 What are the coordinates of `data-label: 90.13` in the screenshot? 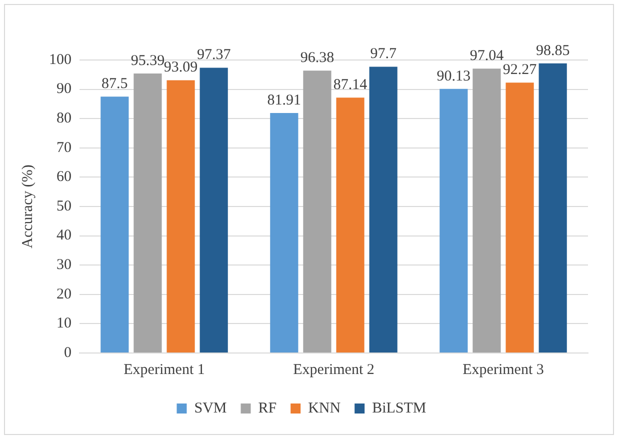 It's located at (453, 76).